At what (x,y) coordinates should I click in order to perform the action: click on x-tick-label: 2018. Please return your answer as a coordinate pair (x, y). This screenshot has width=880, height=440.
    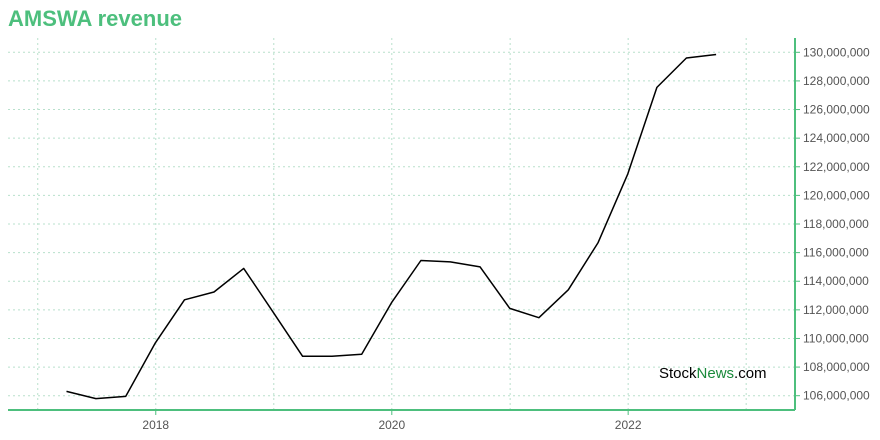
    Looking at the image, I should click on (155, 425).